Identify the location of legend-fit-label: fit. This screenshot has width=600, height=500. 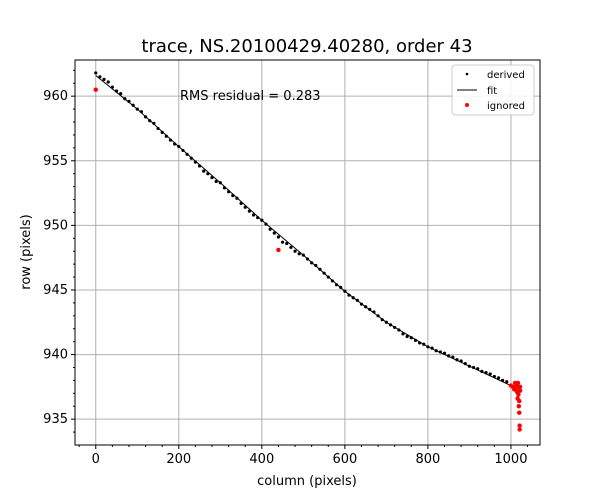
(492, 91).